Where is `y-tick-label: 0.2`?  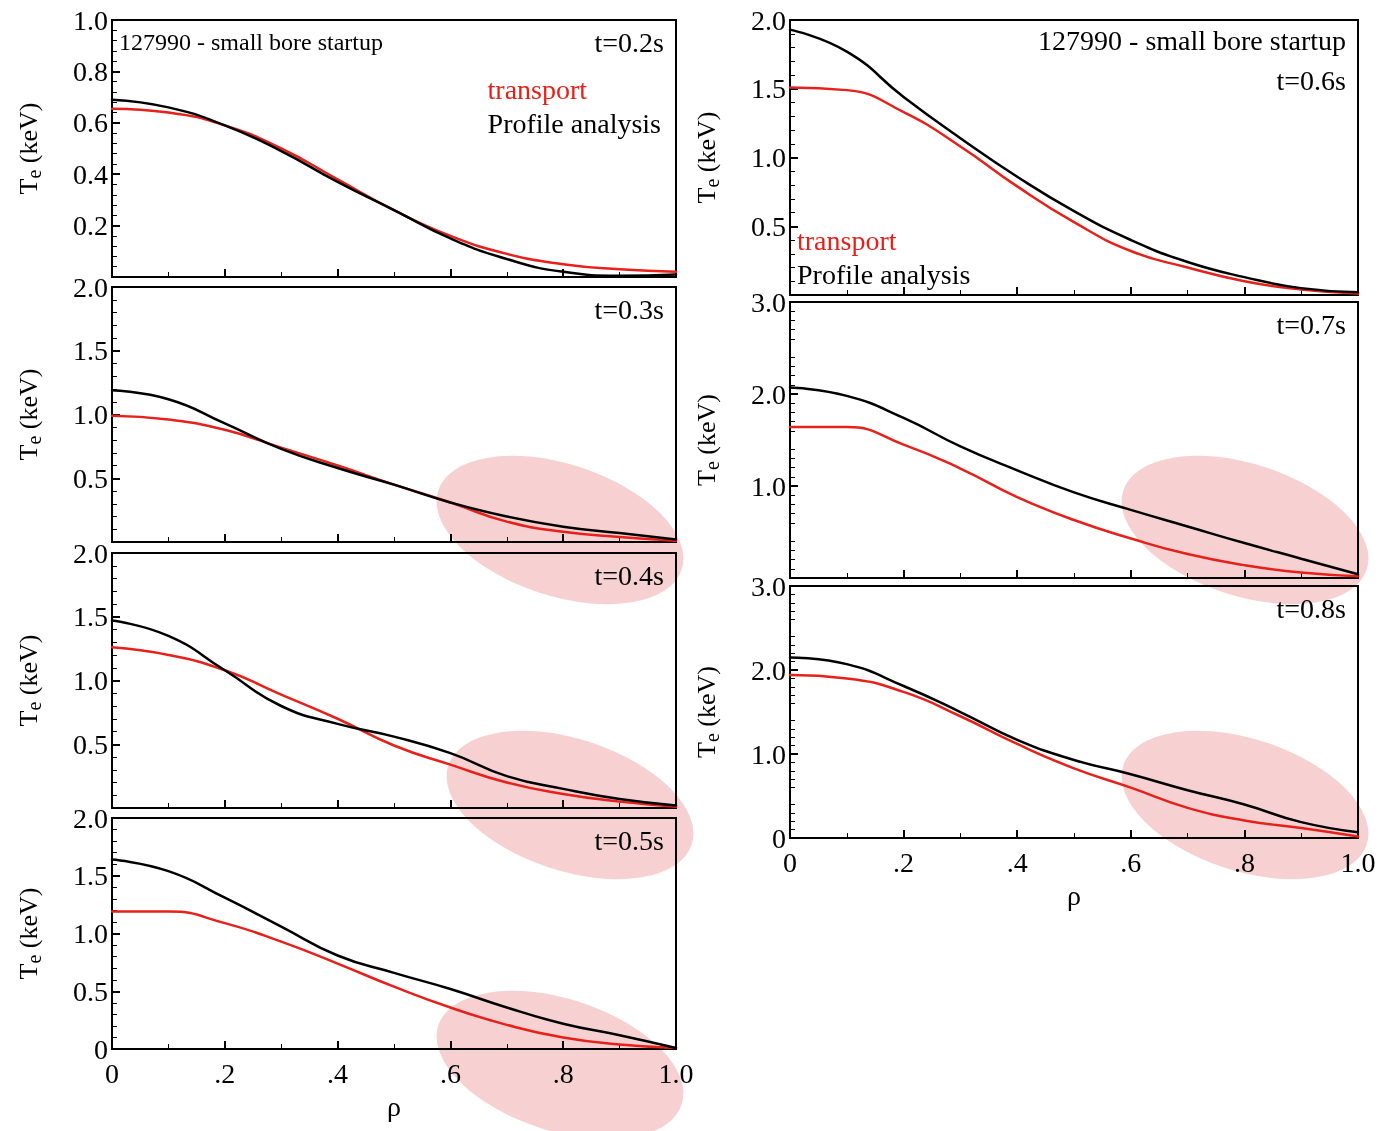
y-tick-label: 0.2 is located at coordinates (90, 226).